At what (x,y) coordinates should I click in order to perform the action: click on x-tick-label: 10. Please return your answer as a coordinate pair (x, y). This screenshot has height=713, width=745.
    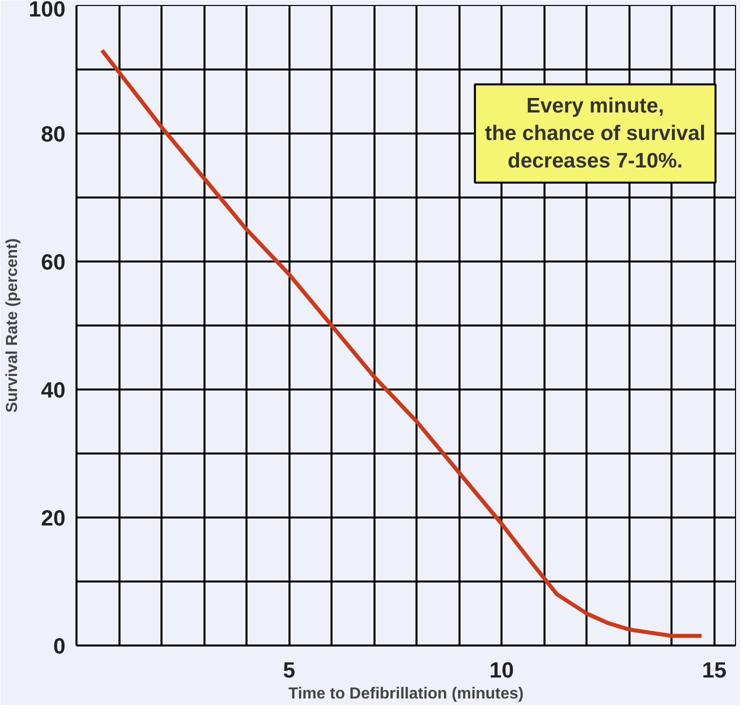
    Looking at the image, I should click on (501, 670).